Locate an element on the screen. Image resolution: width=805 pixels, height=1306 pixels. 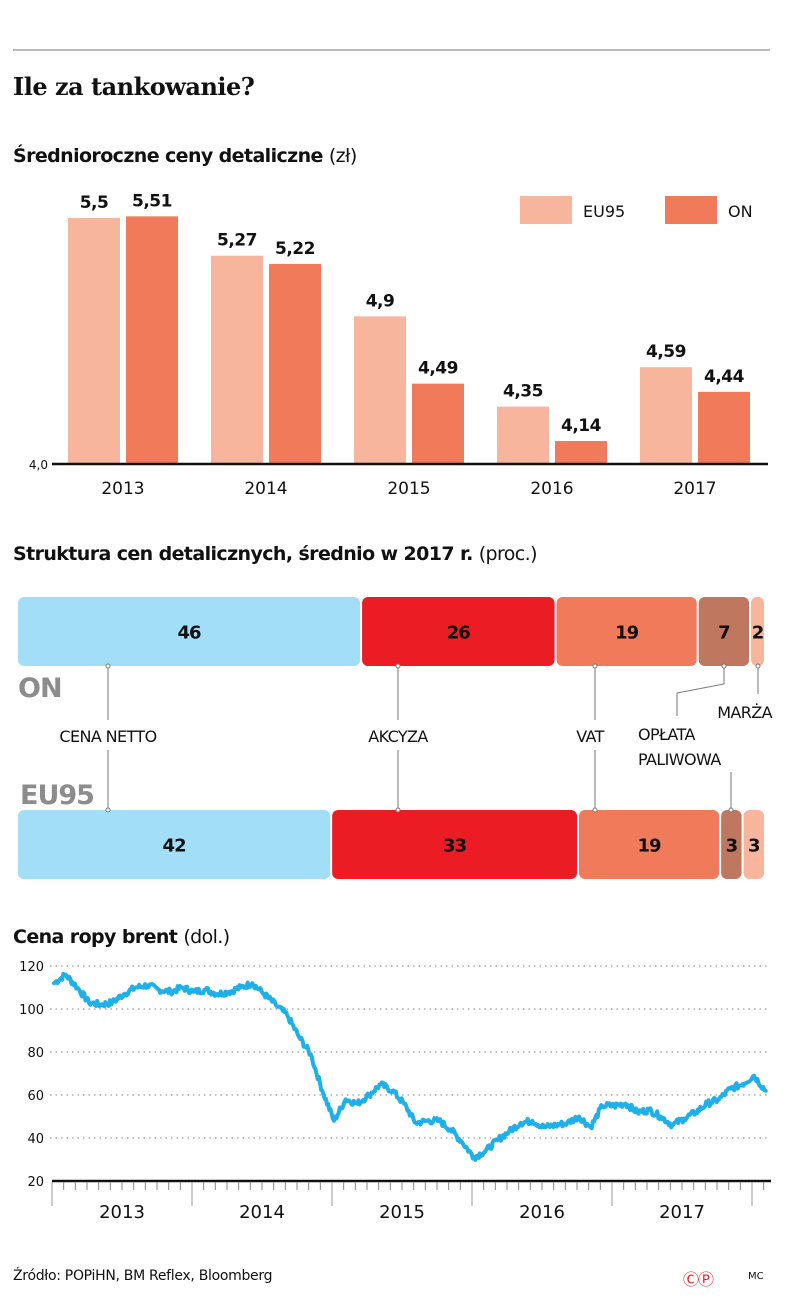
bar-label-on-2014: 5,22 is located at coordinates (295, 249).